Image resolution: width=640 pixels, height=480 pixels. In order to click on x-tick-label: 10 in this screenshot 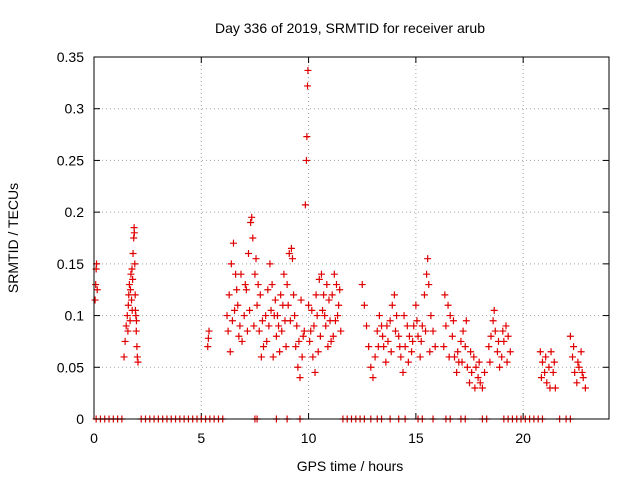, I will do `click(309, 438)`.